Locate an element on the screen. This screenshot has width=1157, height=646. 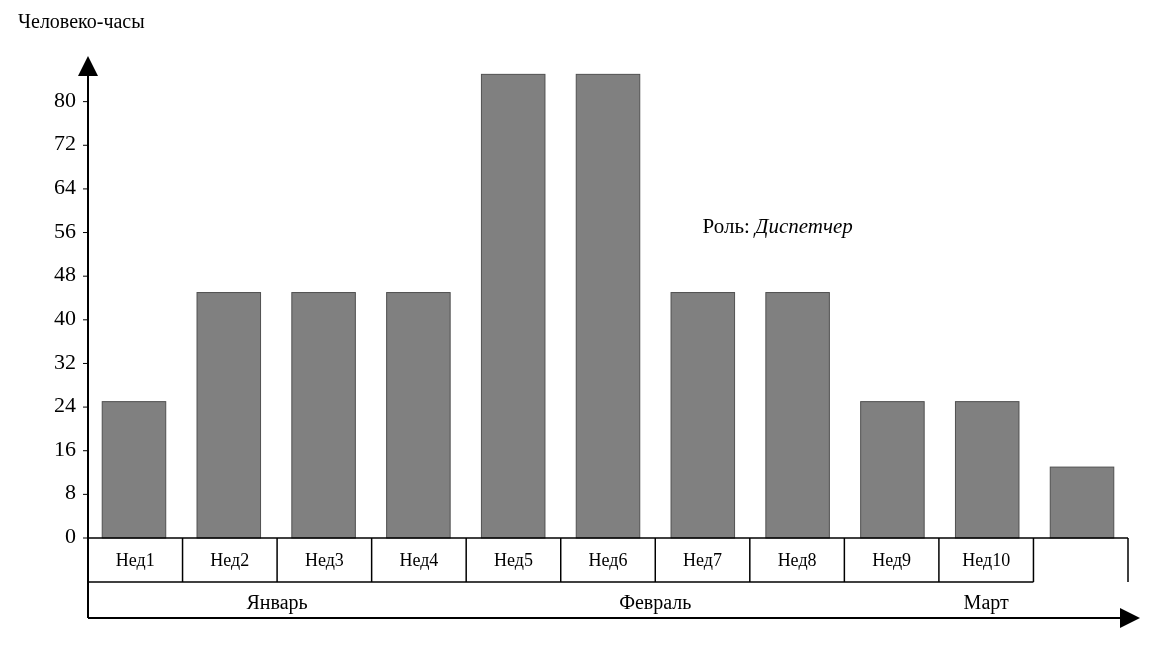
y-tick-label: 64 is located at coordinates (65, 186).